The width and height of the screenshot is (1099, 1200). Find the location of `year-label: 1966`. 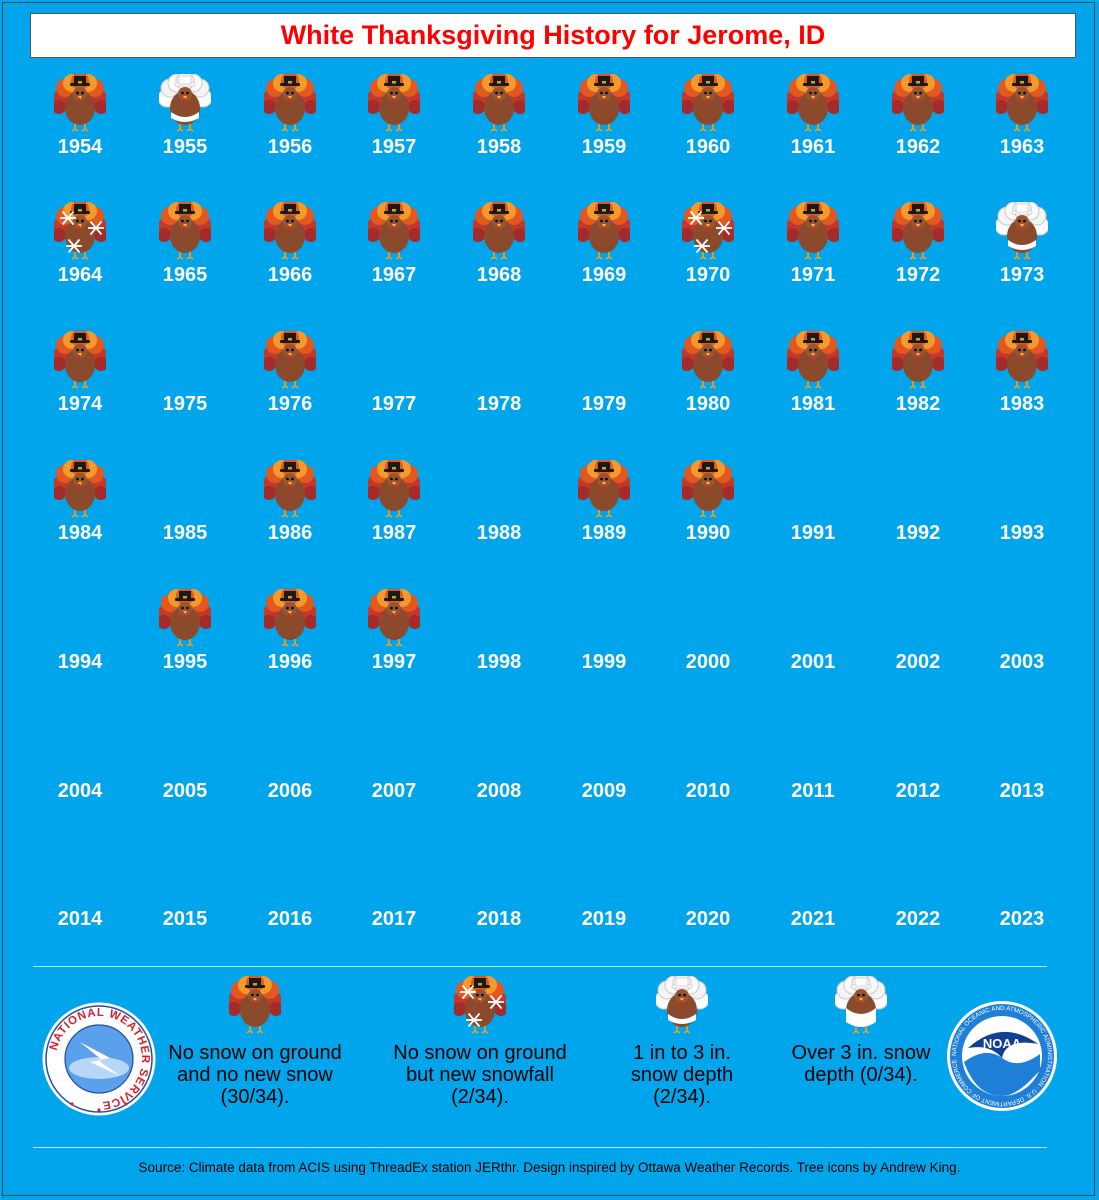

year-label: 1966 is located at coordinates (290, 275).